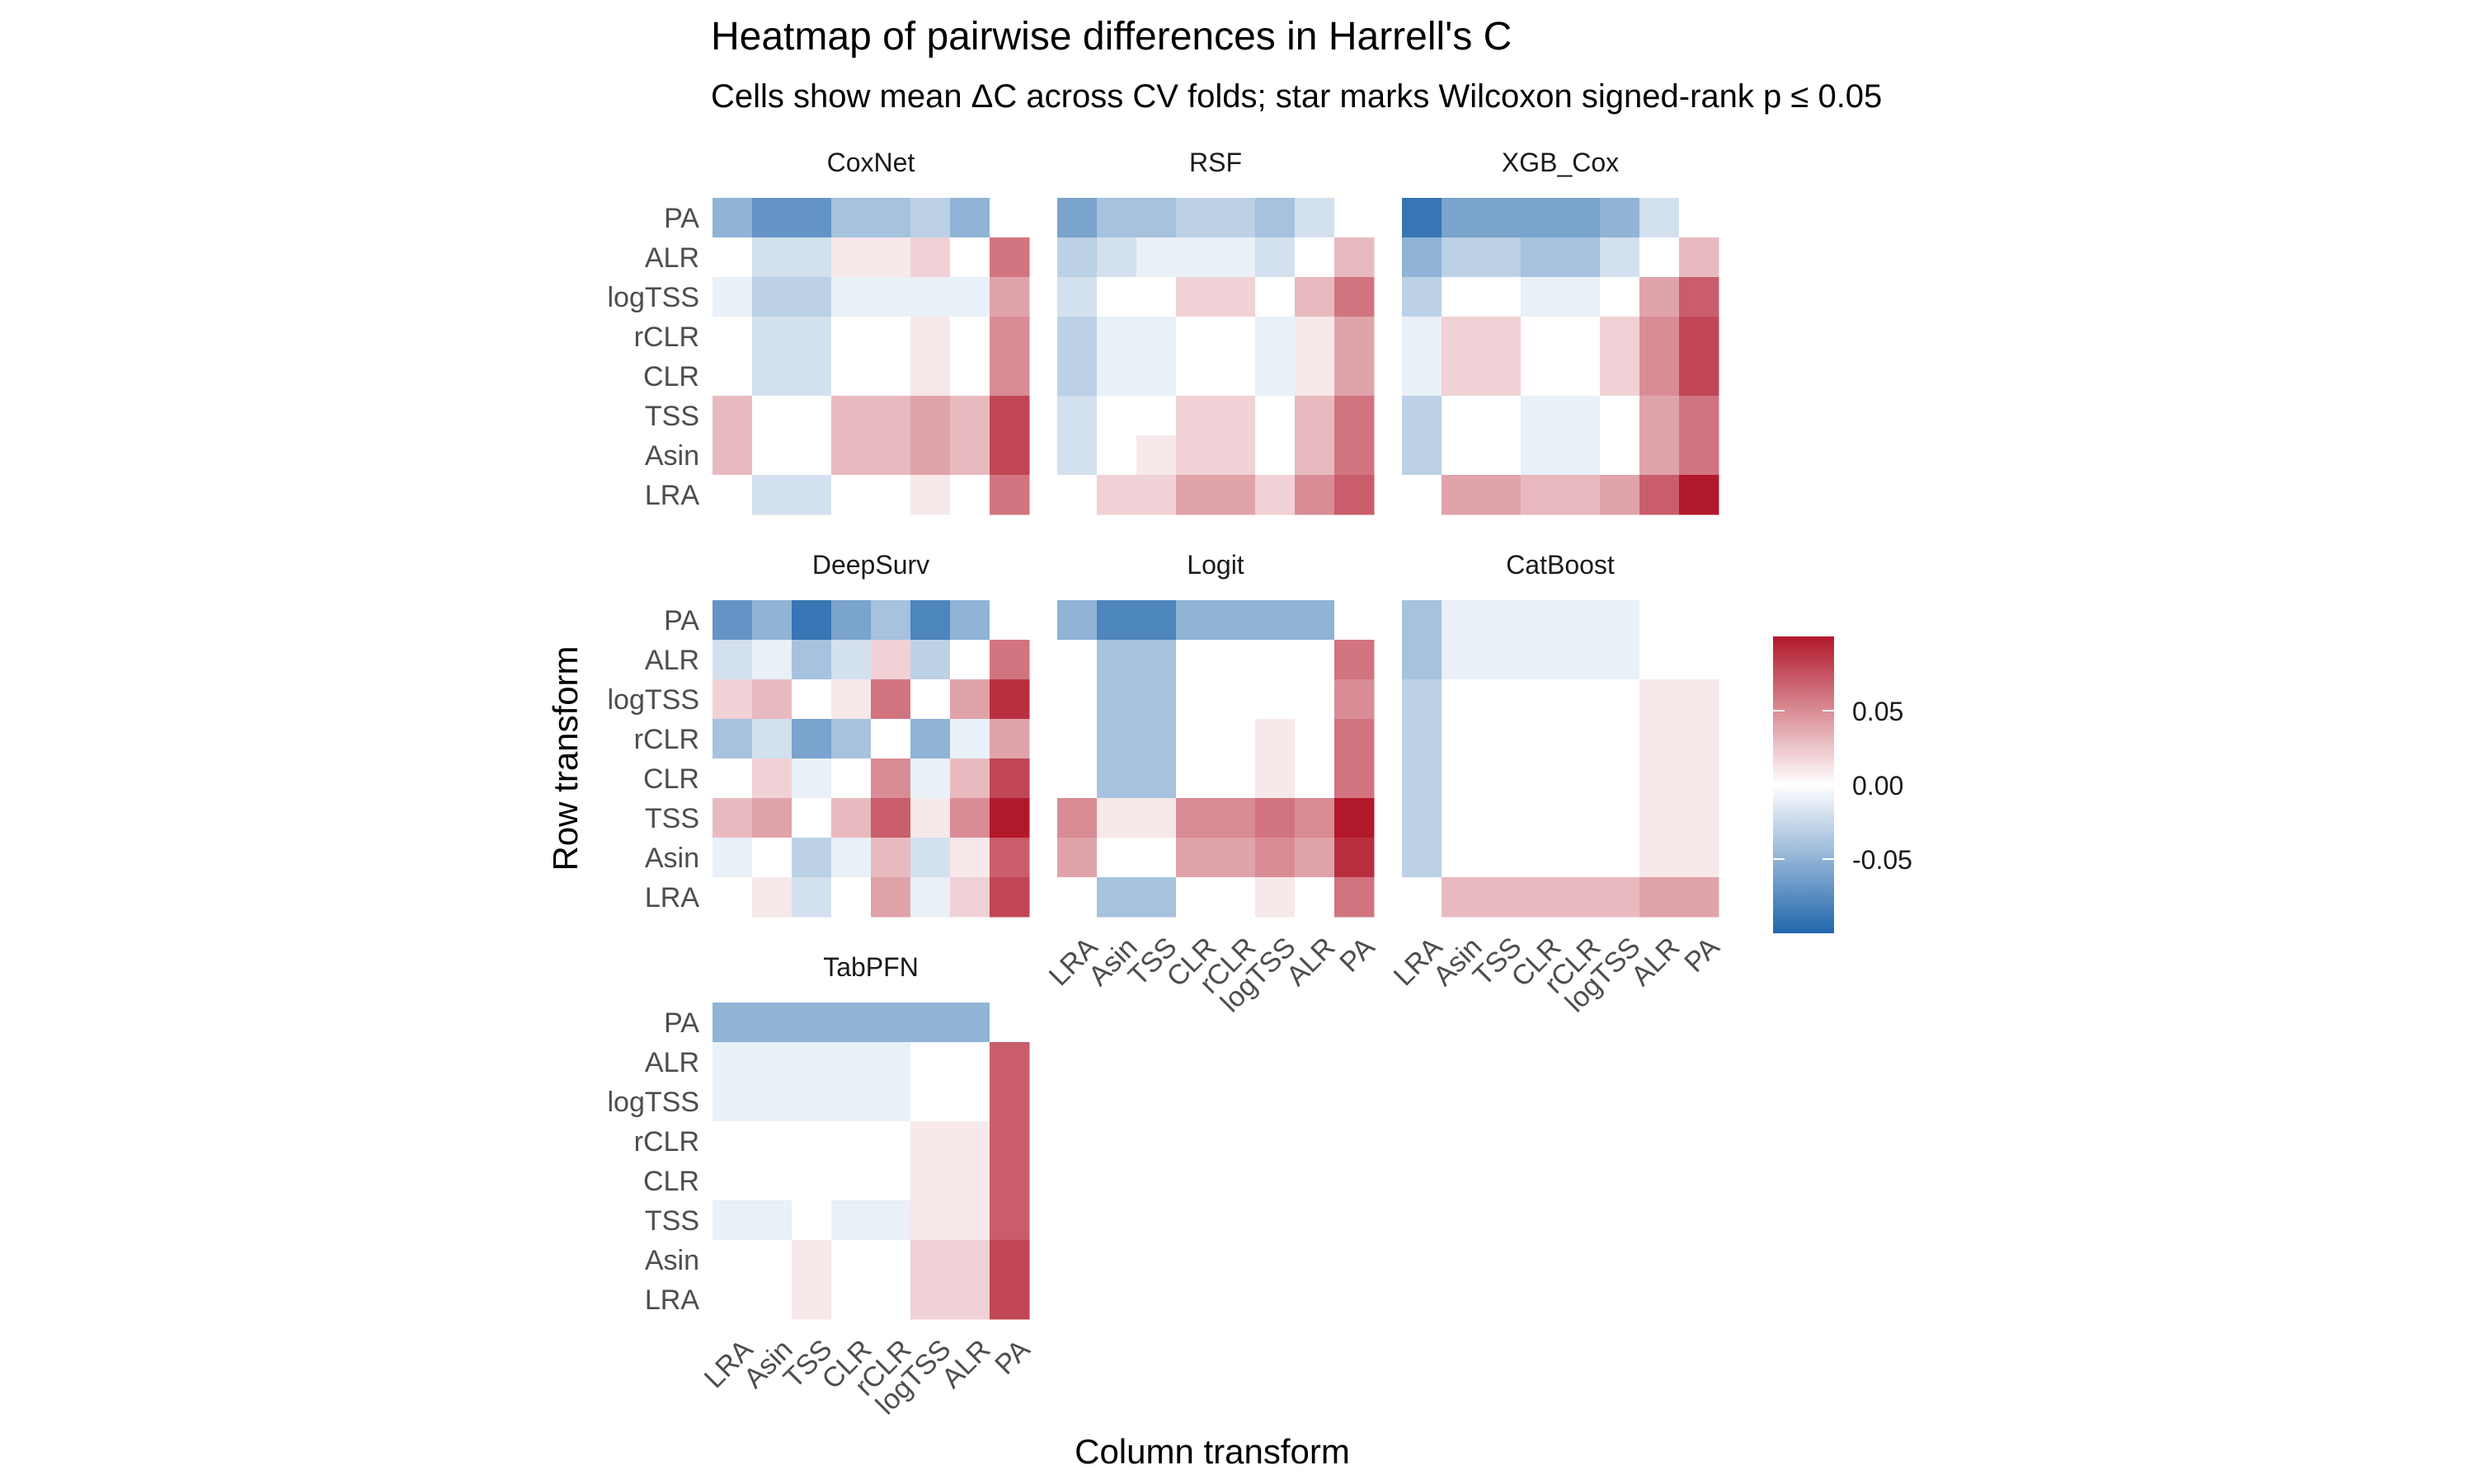 The height and width of the screenshot is (1484, 2474). I want to click on x-tick-label: ALR, so click(966, 1364).